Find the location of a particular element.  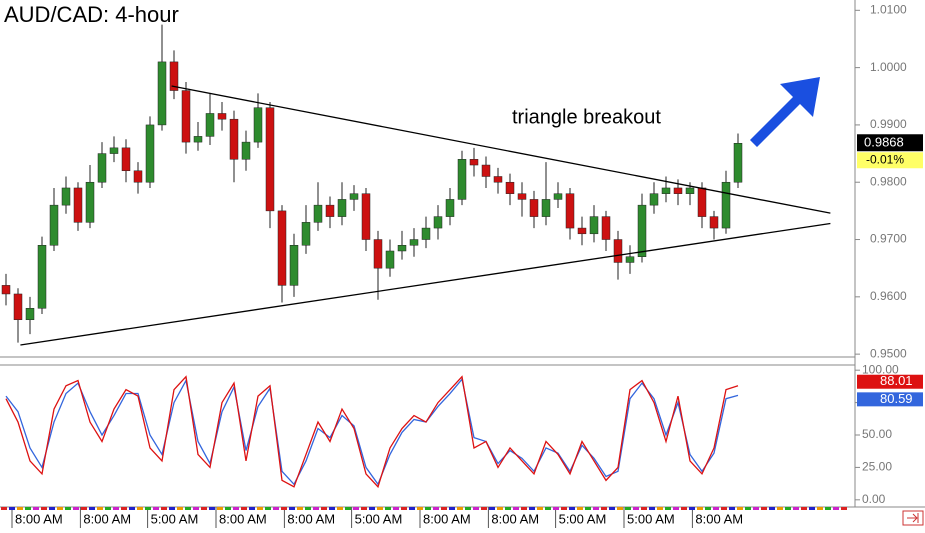

scroll-icon is located at coordinates (913, 518).